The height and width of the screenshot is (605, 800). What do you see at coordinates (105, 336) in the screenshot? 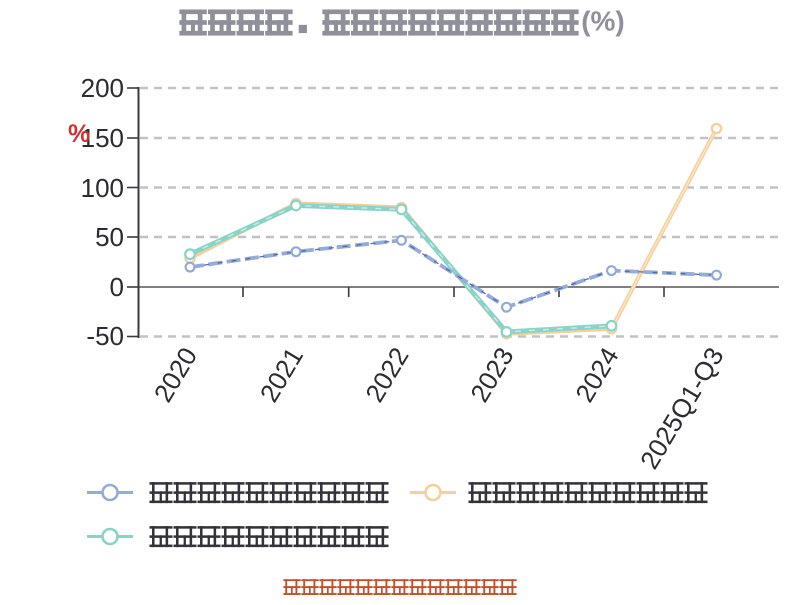
I see `svg-text: -50` at bounding box center [105, 336].